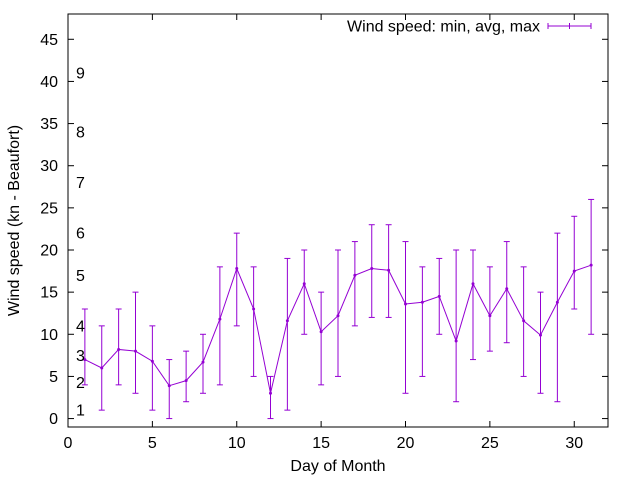 This screenshot has height=480, width=640. Describe the element at coordinates (80, 183) in the screenshot. I see `beaufort-label: 7` at that location.